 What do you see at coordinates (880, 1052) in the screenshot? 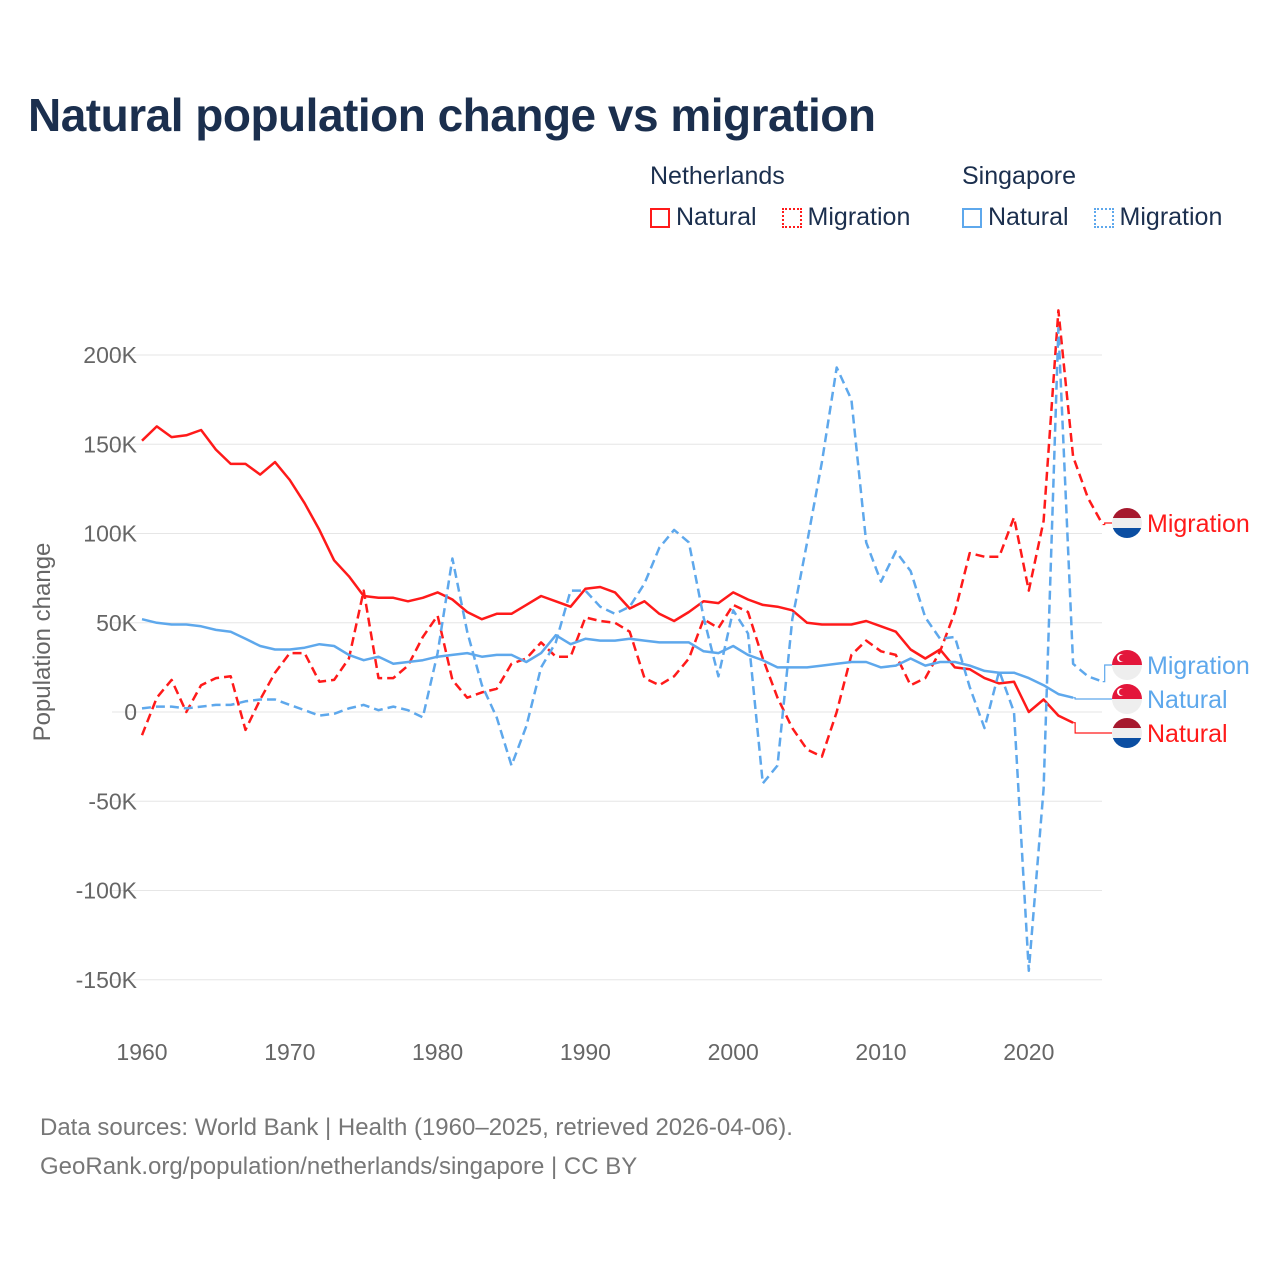
I see `x-tick-label: 2010` at bounding box center [880, 1052].